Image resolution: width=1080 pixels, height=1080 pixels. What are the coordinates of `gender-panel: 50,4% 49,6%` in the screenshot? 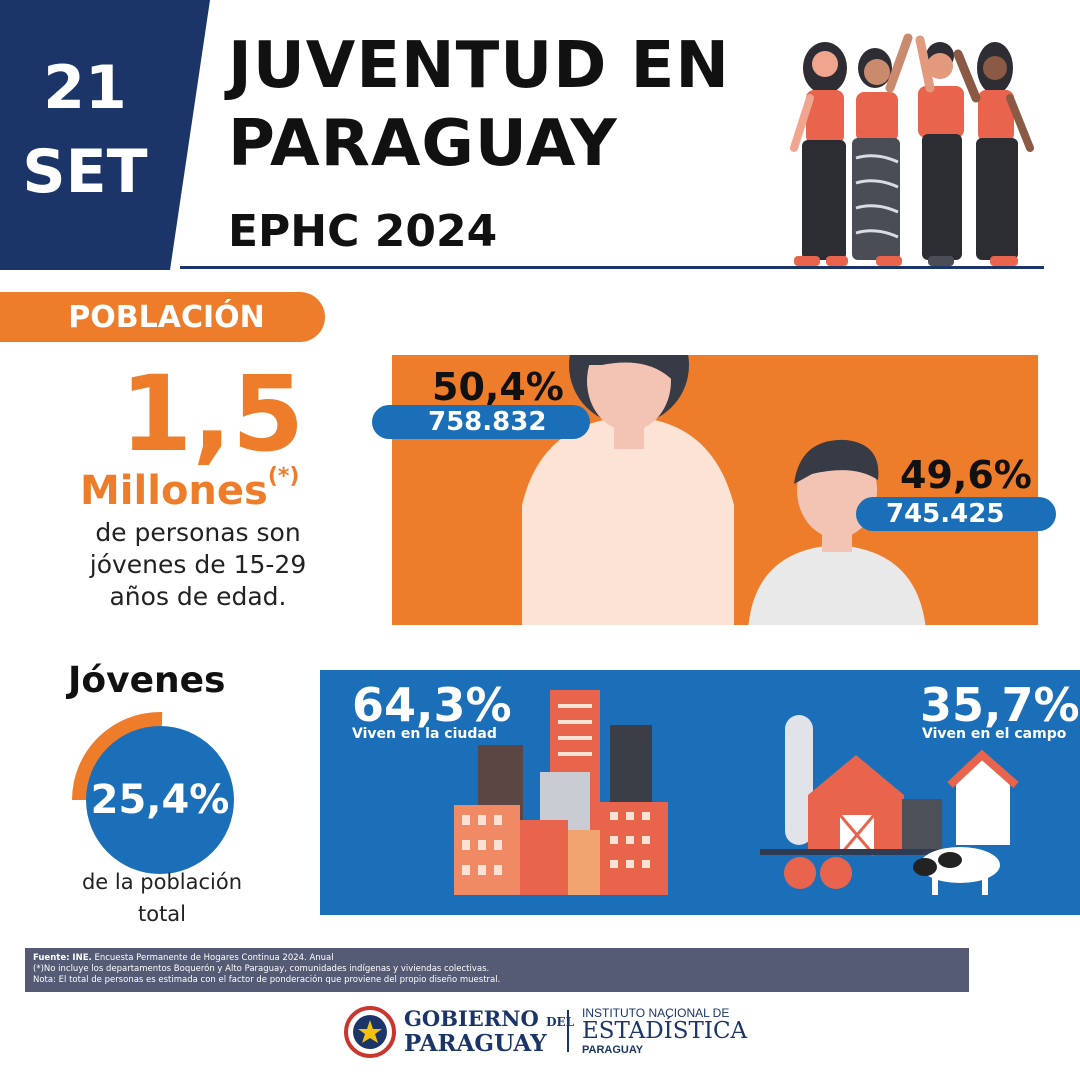 It's located at (715, 490).